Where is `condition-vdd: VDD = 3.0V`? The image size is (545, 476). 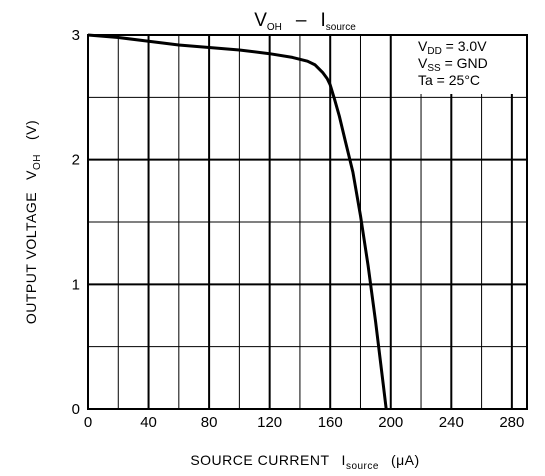 condition-vdd: VDD = 3.0V is located at coordinates (452, 47).